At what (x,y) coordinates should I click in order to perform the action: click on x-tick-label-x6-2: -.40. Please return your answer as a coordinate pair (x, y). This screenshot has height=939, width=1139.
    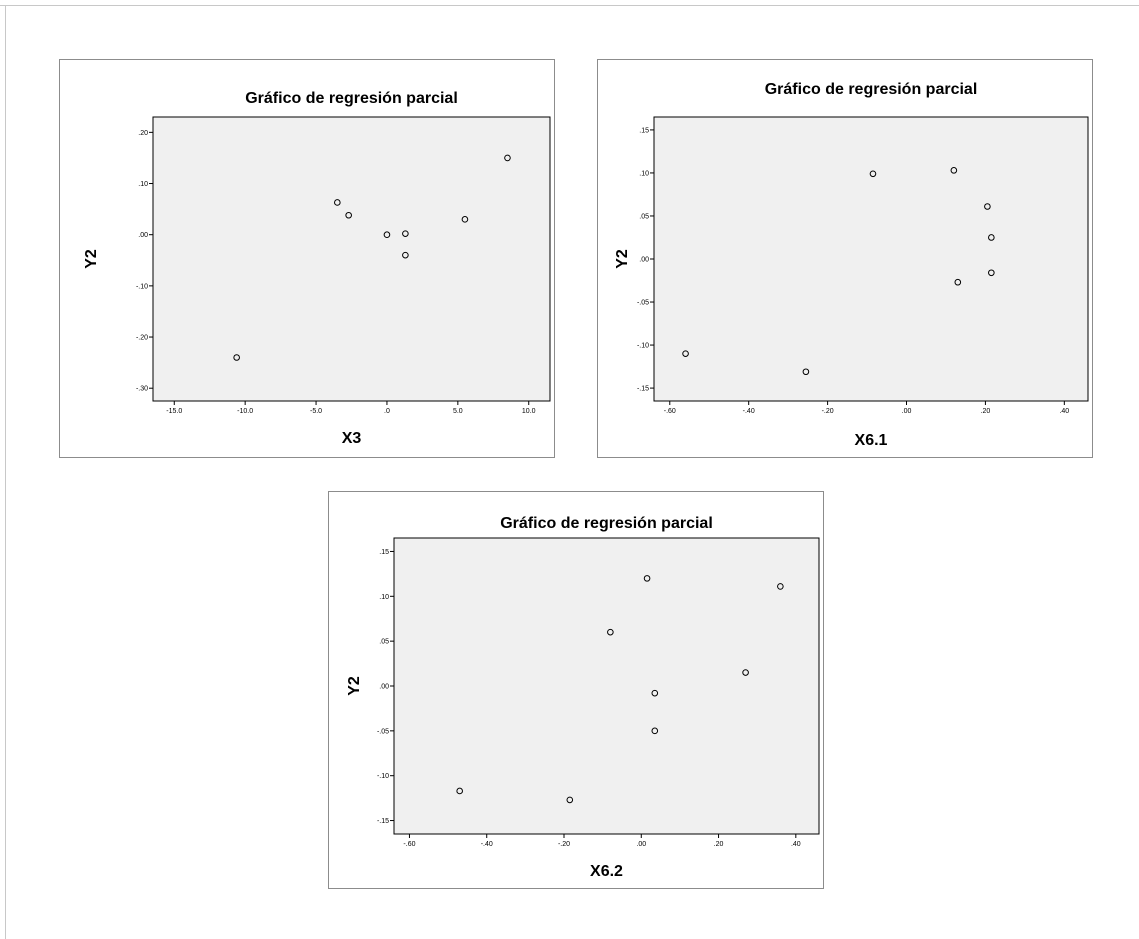
    Looking at the image, I should click on (487, 844).